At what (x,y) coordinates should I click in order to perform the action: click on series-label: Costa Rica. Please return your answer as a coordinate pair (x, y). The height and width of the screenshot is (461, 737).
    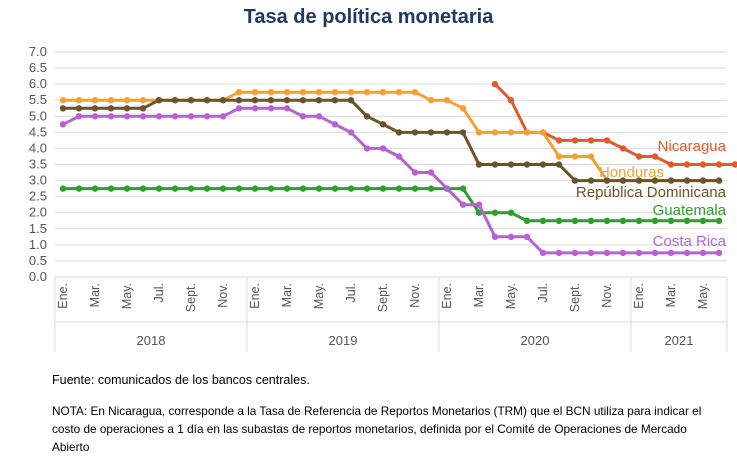
    Looking at the image, I should click on (690, 241).